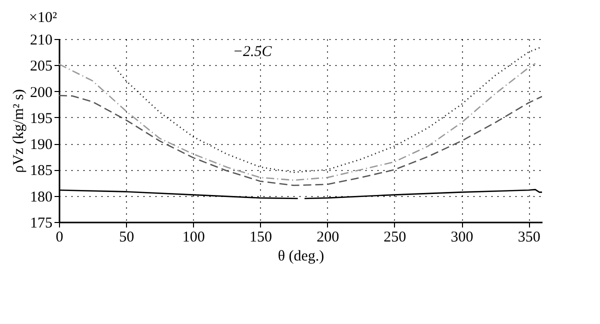  I want to click on y-tick-label: 180, so click(41, 197).